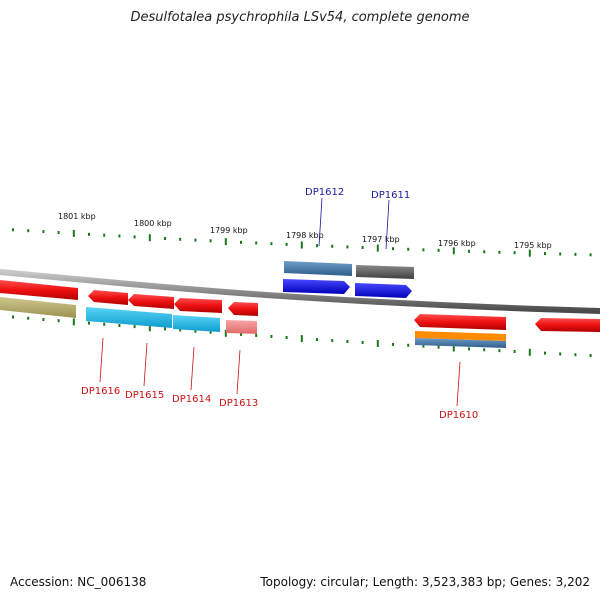  What do you see at coordinates (129, 317) in the screenshot?
I see `gene-dp1616-cyan` at bounding box center [129, 317].